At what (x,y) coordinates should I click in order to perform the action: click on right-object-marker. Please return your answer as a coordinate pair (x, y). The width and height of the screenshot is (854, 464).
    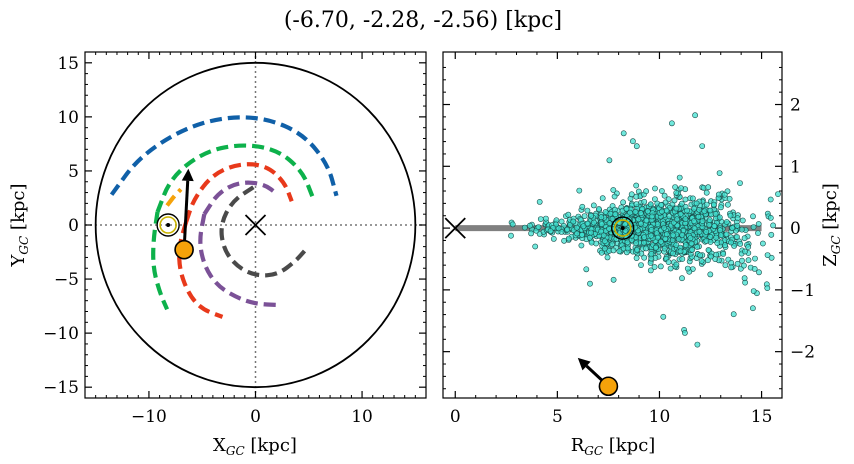
    Looking at the image, I should click on (608, 386).